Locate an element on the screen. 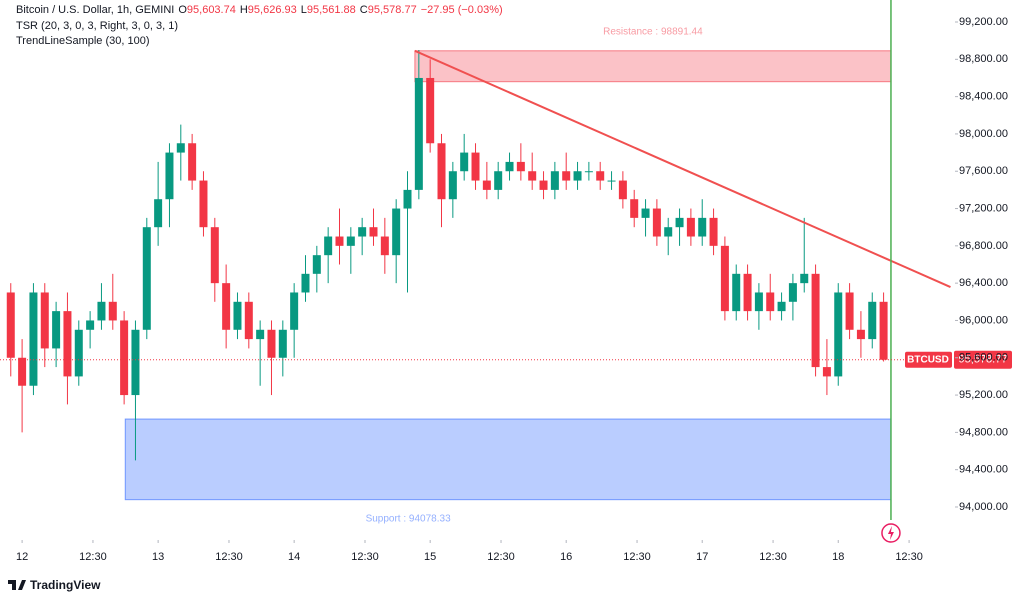 The width and height of the screenshot is (1024, 602). x-tick-label: 14 is located at coordinates (294, 557).